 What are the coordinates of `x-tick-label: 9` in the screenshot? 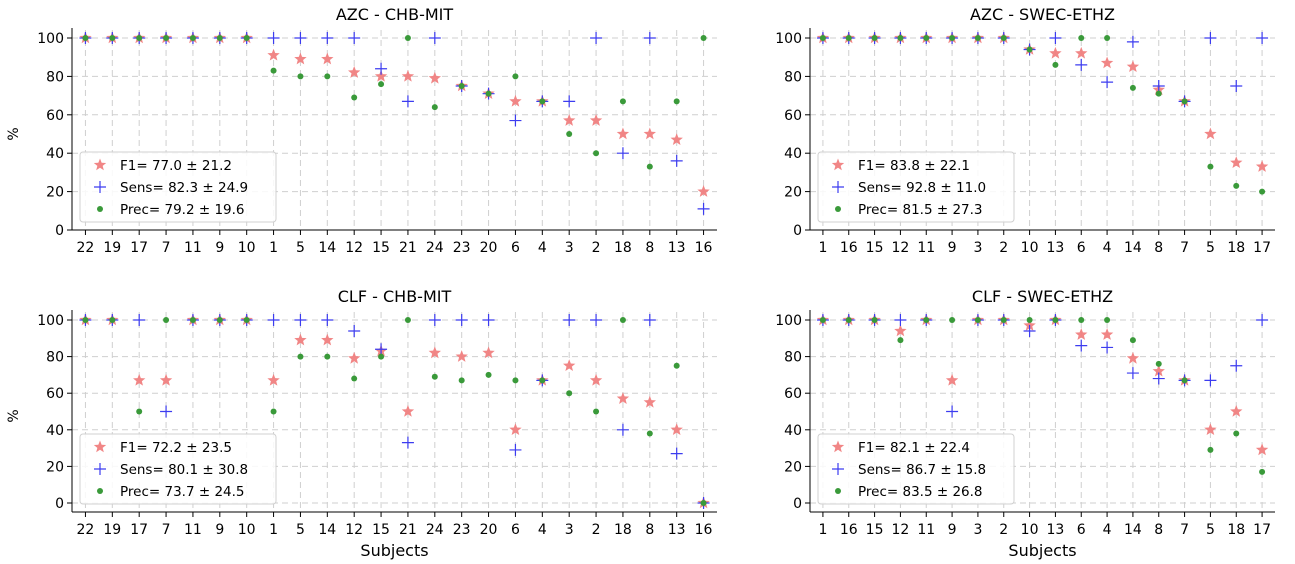 It's located at (219, 530).